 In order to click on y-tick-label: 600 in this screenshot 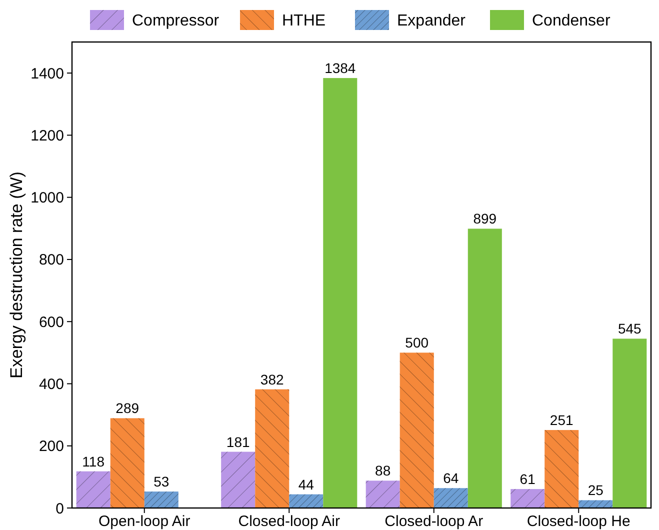, I will do `click(51, 322)`.